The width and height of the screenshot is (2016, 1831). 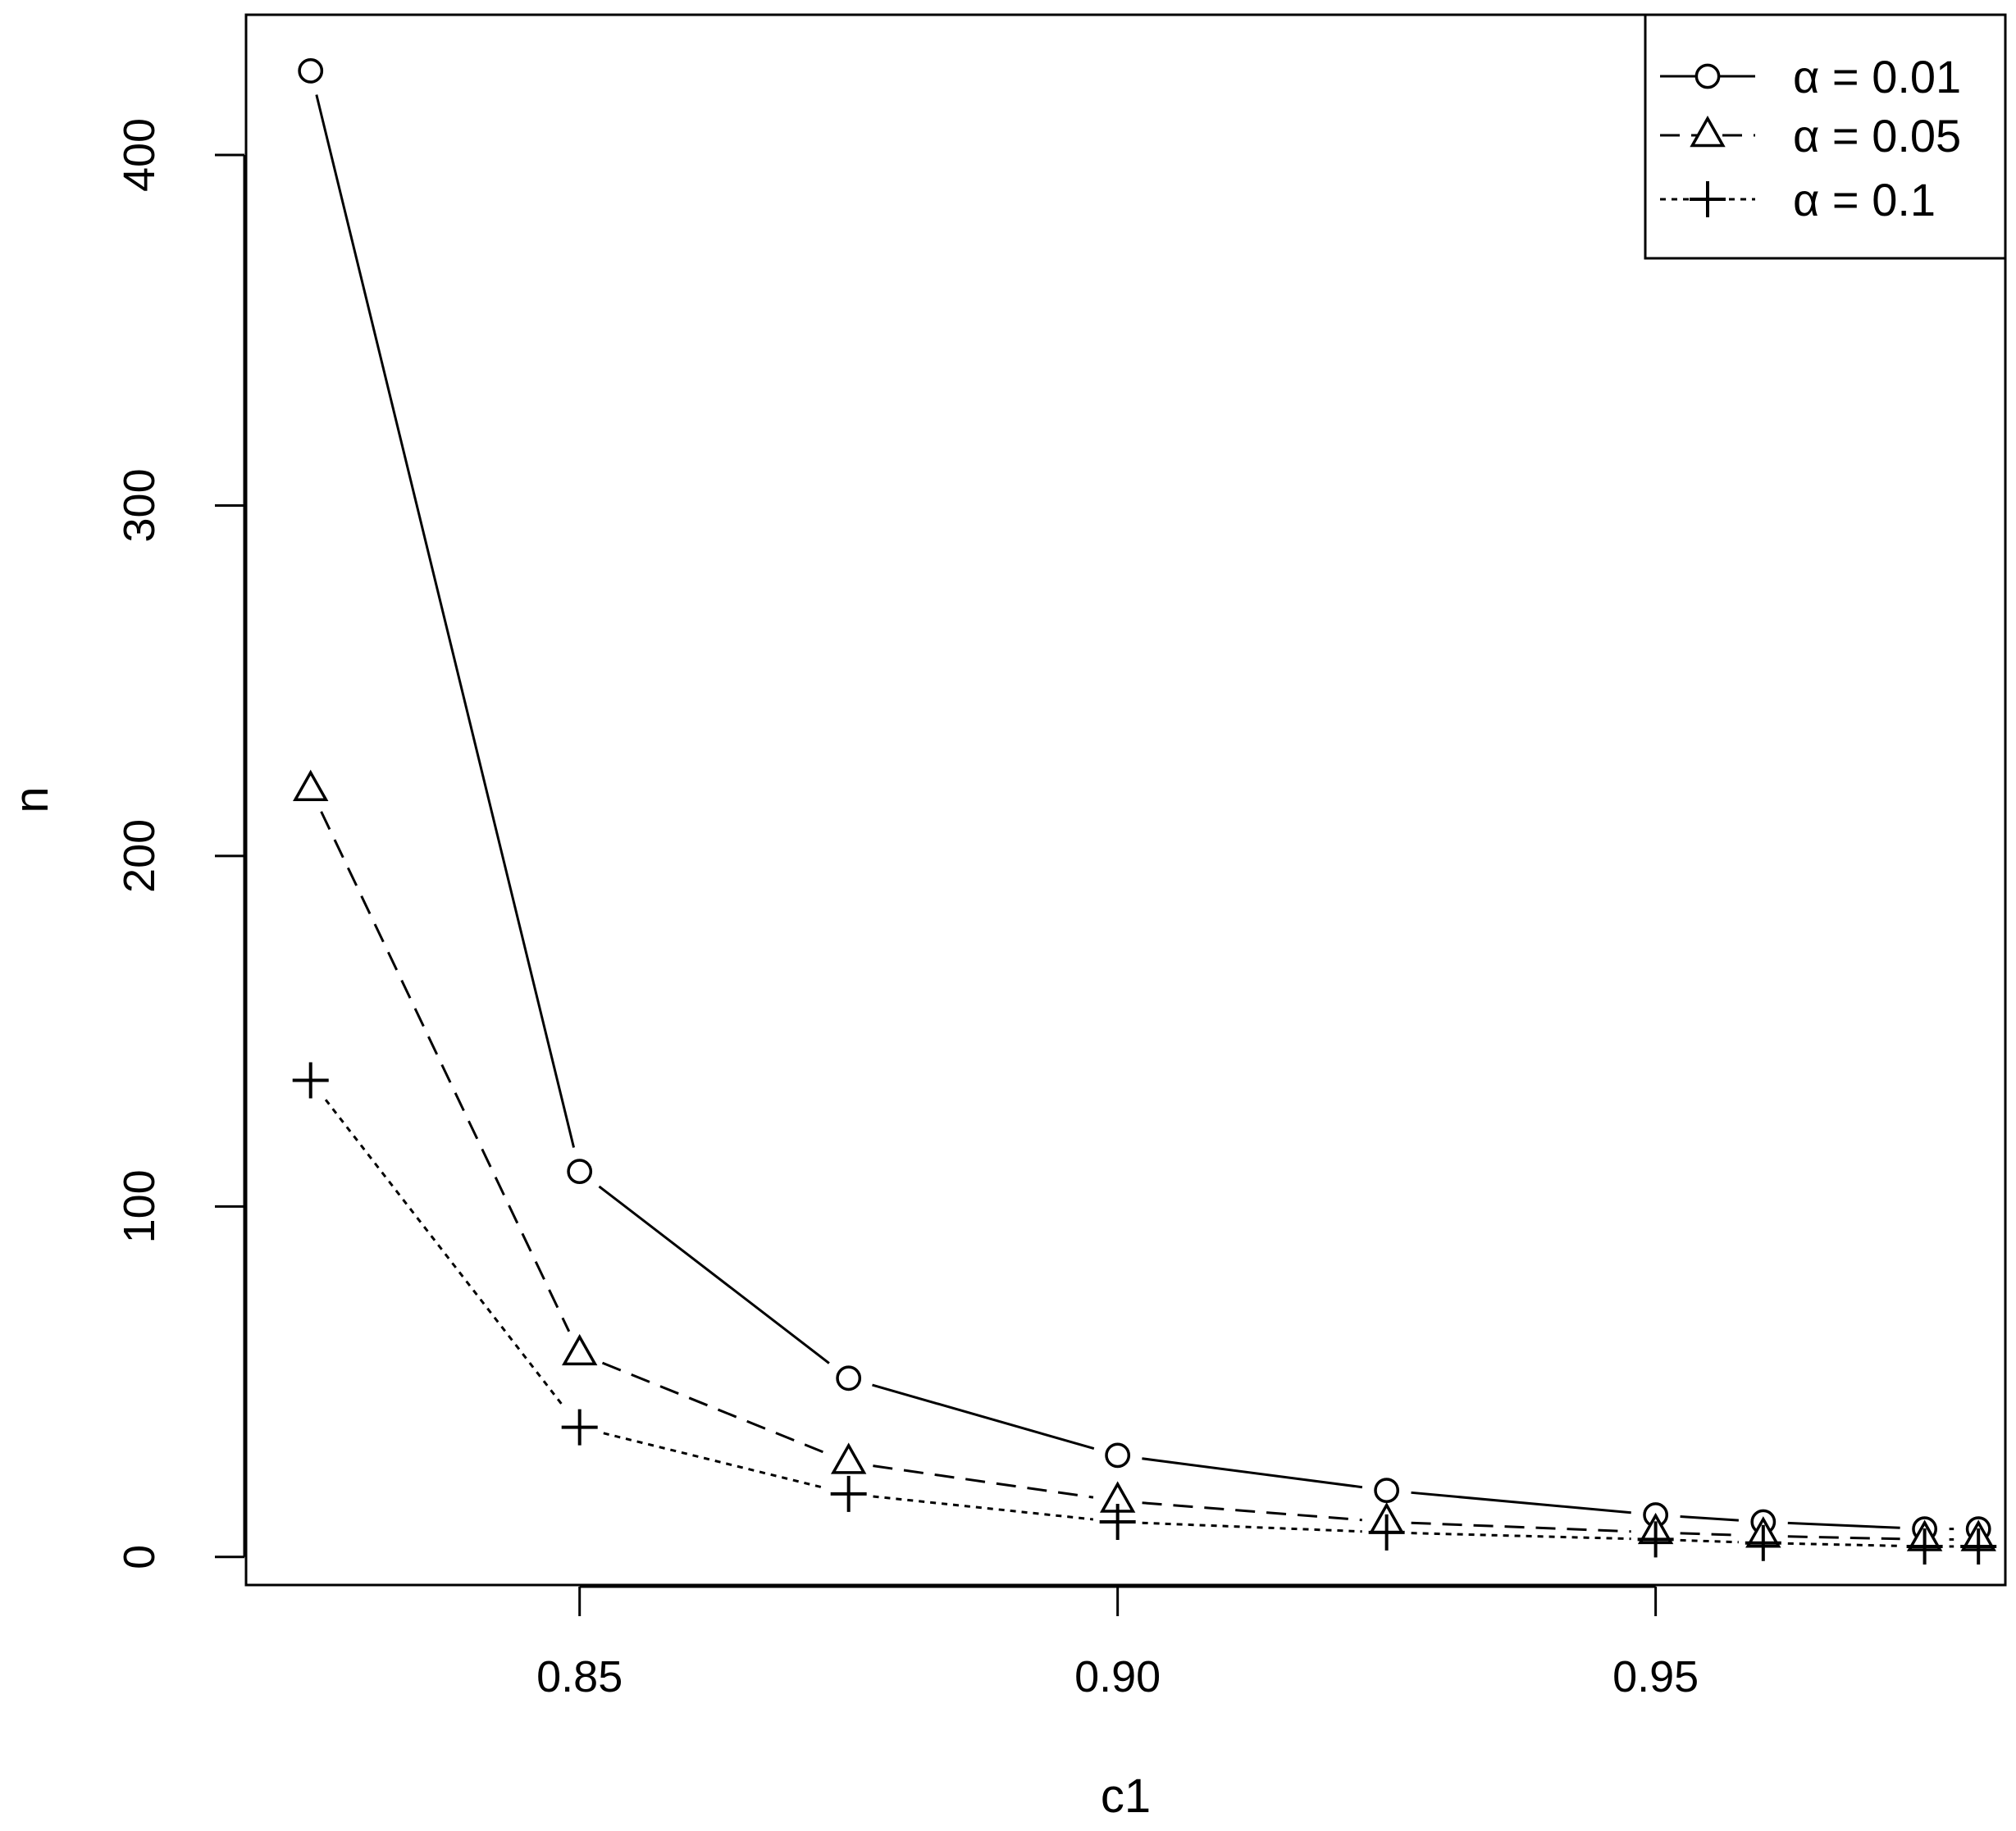 I want to click on x-tick-label: 0.85, so click(x=579, y=1676).